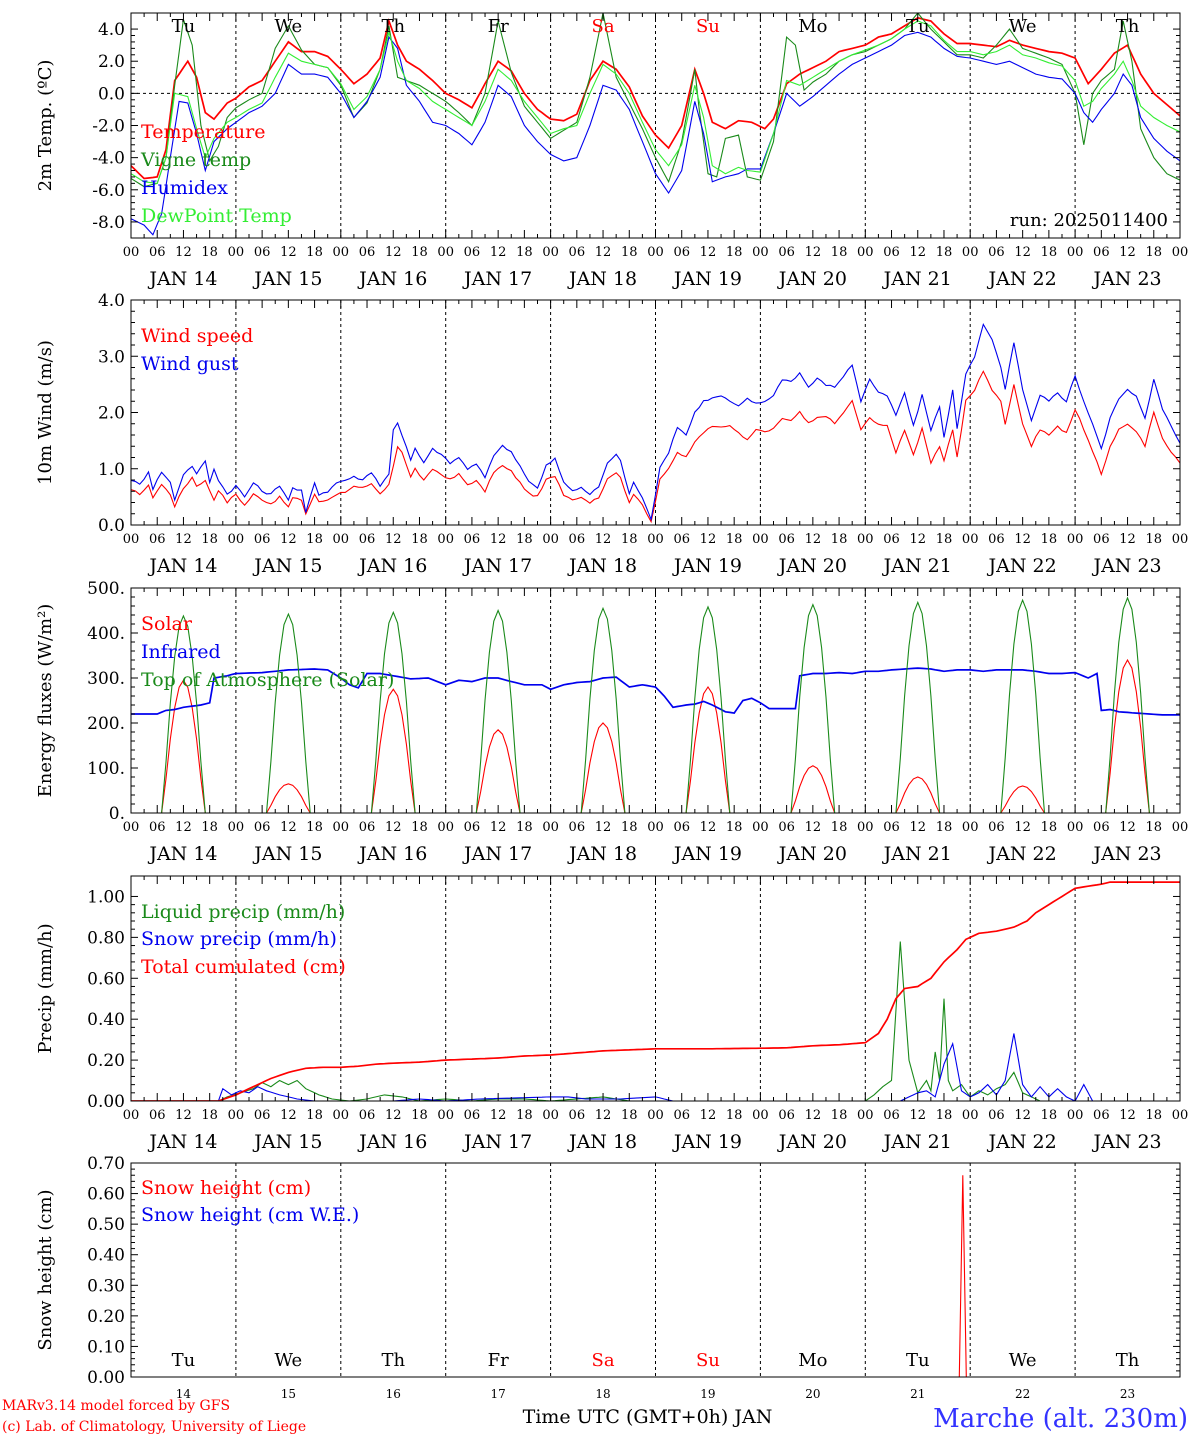 The width and height of the screenshot is (1194, 1440). What do you see at coordinates (655, 1067) in the screenshot?
I see `series-line-snow-precip-mm-h-` at bounding box center [655, 1067].